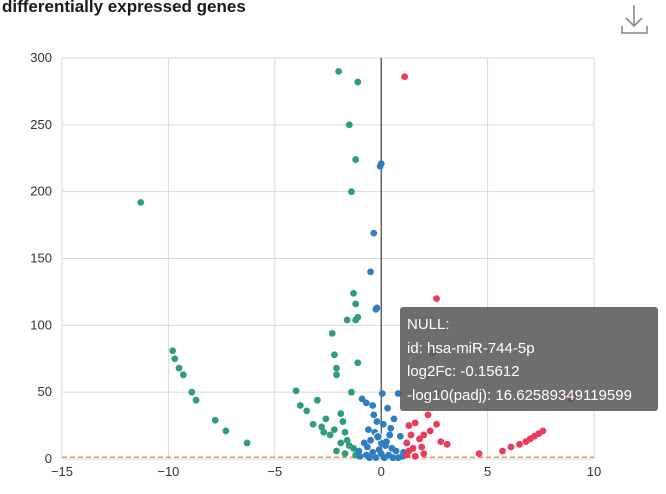 Image resolution: width=666 pixels, height=494 pixels. What do you see at coordinates (487, 471) in the screenshot?
I see `x-tick-label: 5` at bounding box center [487, 471].